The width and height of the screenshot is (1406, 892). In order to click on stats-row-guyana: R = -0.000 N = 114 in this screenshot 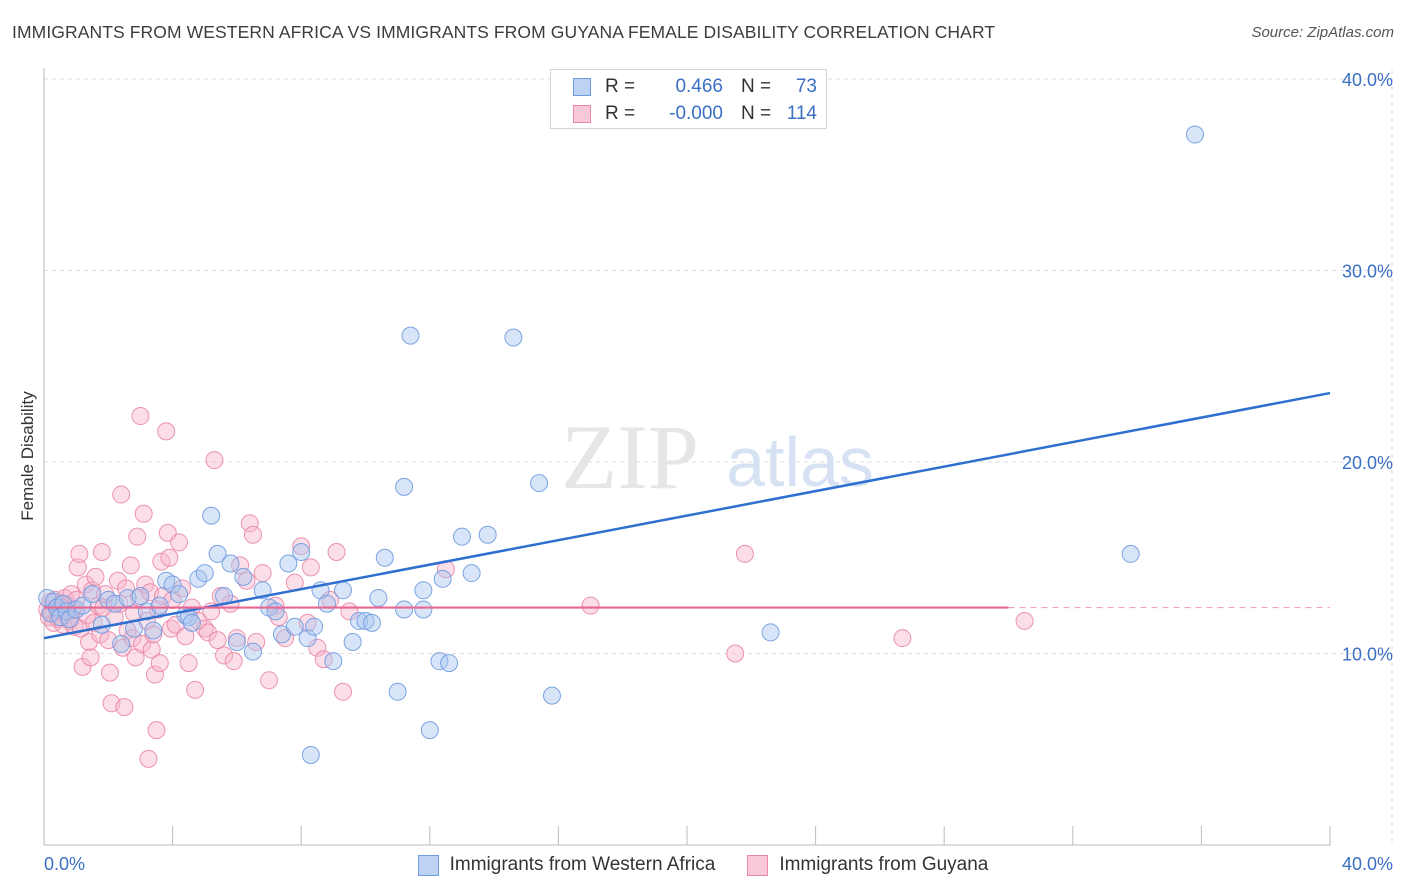, I will do `click(695, 114)`.